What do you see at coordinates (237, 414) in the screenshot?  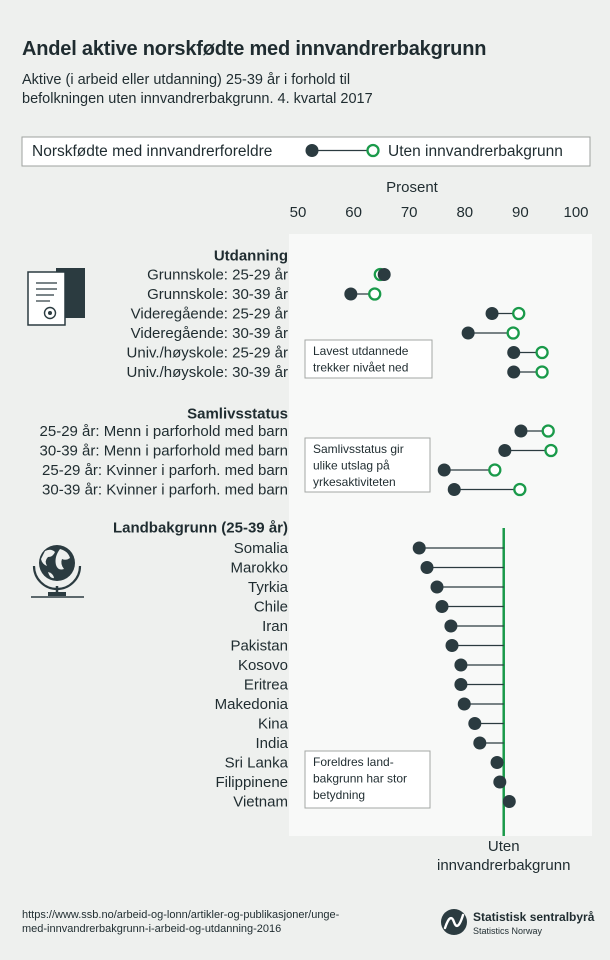 I see `group-heading: Samlivsstatus` at bounding box center [237, 414].